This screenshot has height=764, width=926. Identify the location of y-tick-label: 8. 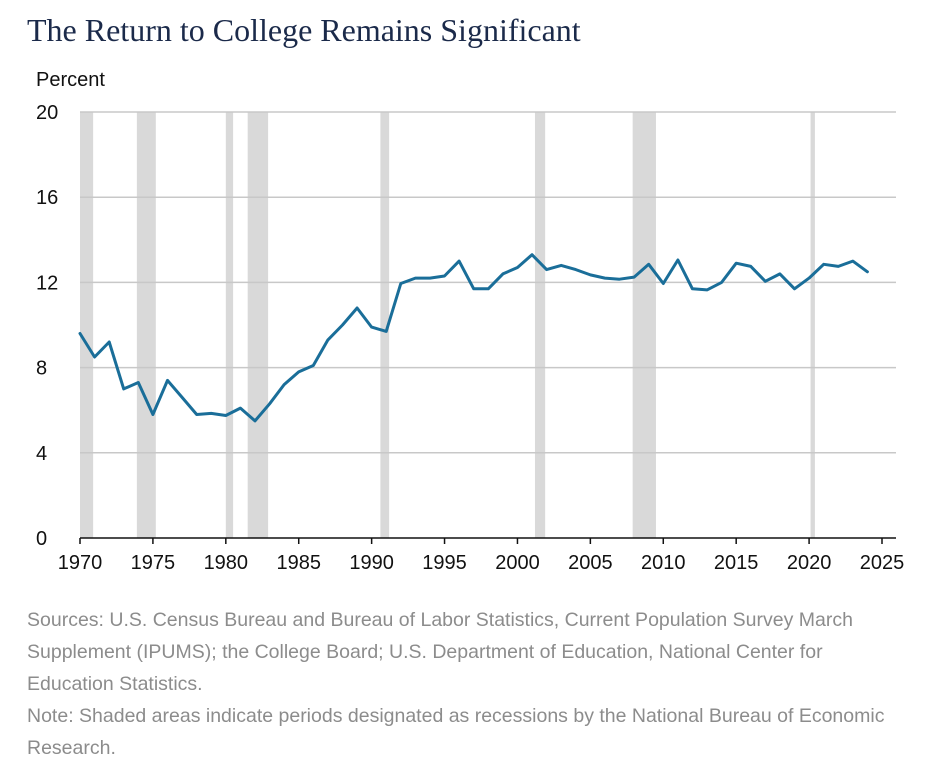
(41, 369).